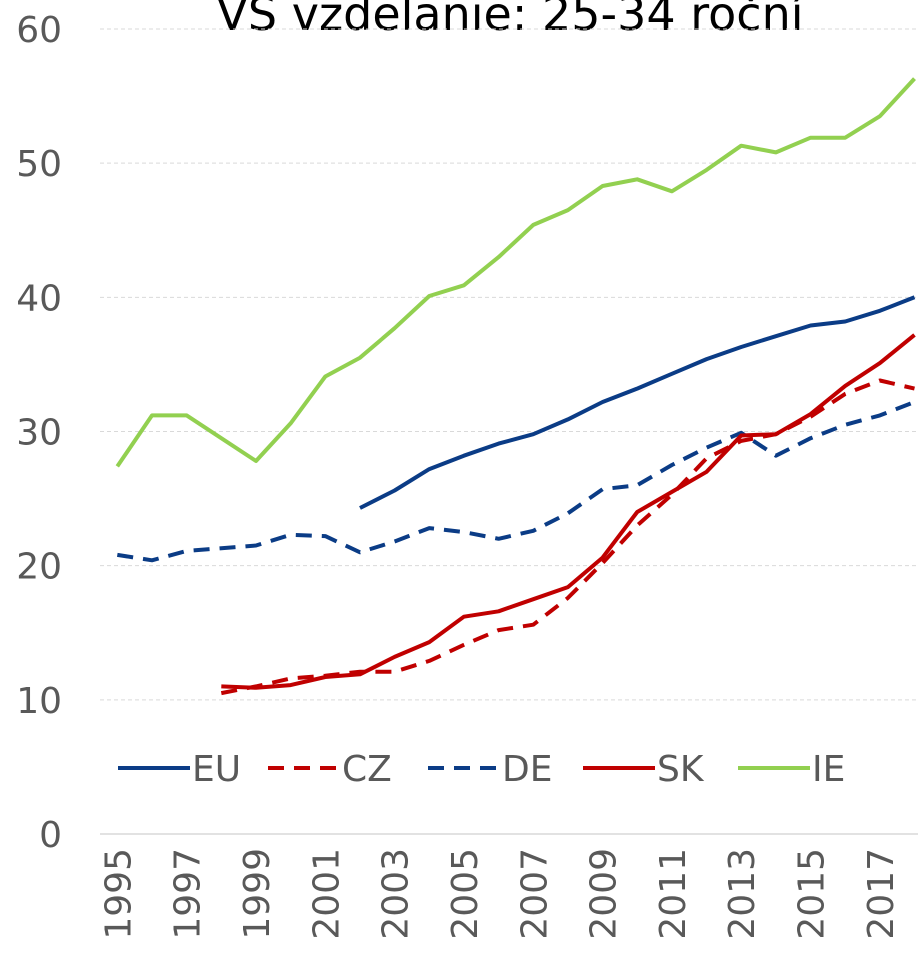  I want to click on y-tick-label: 0, so click(50, 835).